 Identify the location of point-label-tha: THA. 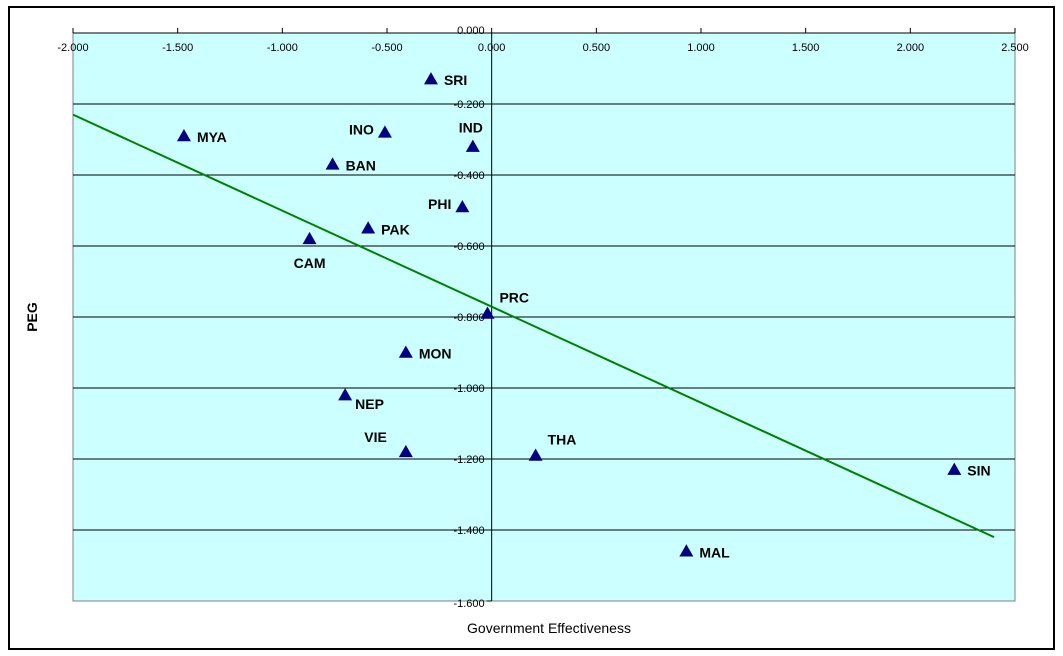
(562, 439).